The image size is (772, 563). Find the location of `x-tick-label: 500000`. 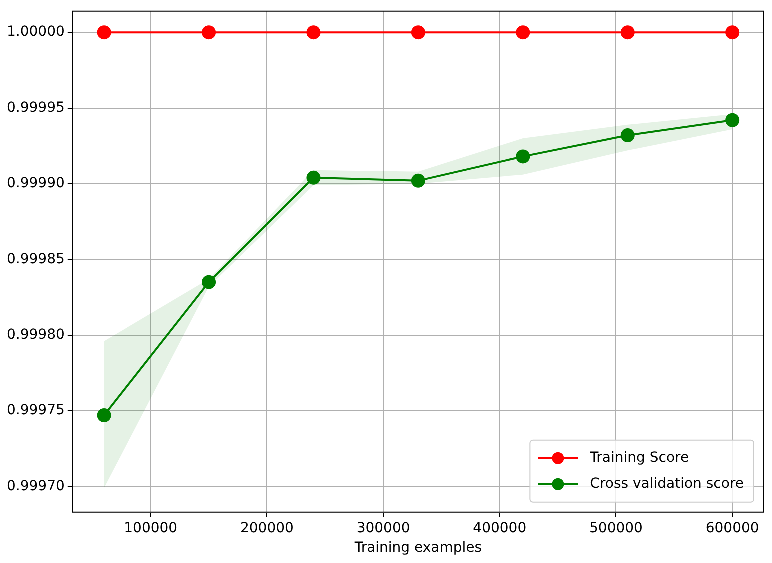

x-tick-label: 500000 is located at coordinates (616, 528).